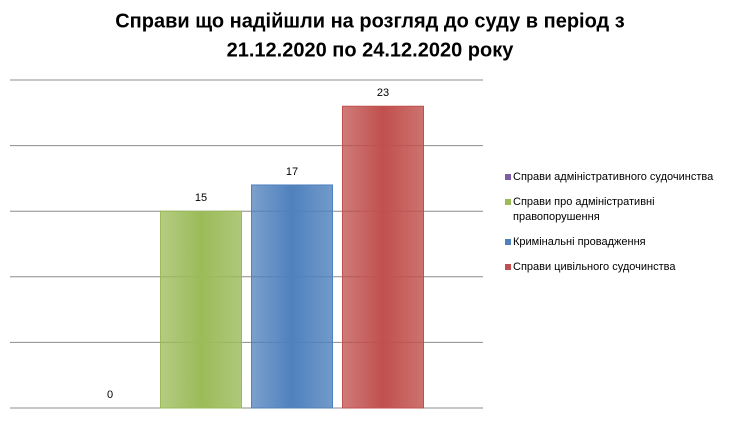 This screenshot has width=748, height=423. Describe the element at coordinates (292, 172) in the screenshot. I see `value-label: 17` at that location.